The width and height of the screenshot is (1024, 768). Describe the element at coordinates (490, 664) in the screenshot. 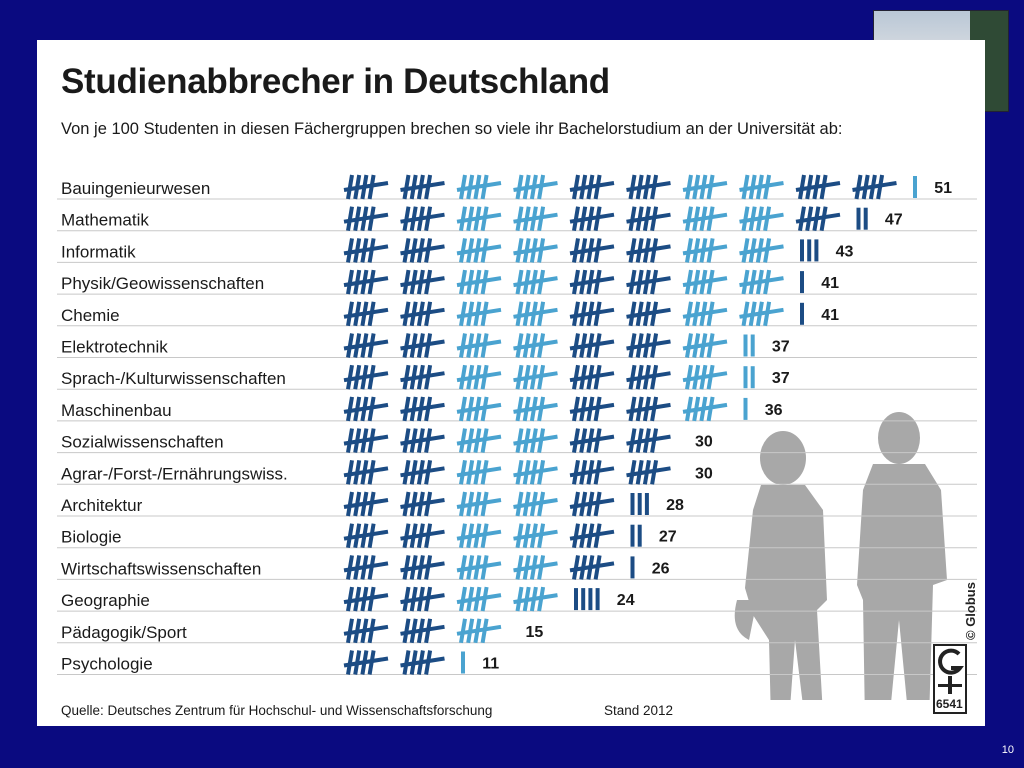

I see `value-label: 11` at that location.